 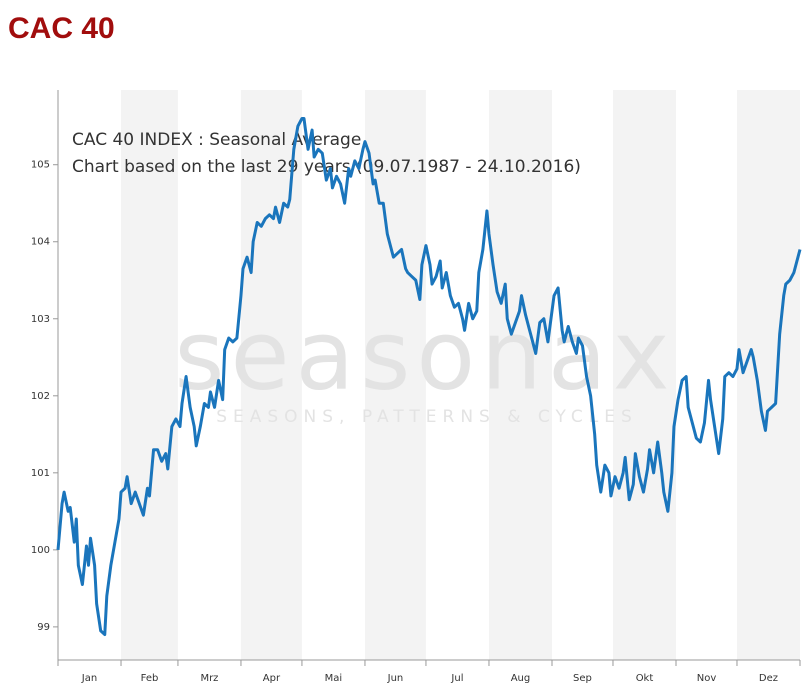 I want to click on y-tick-label: 104, so click(x=40, y=242).